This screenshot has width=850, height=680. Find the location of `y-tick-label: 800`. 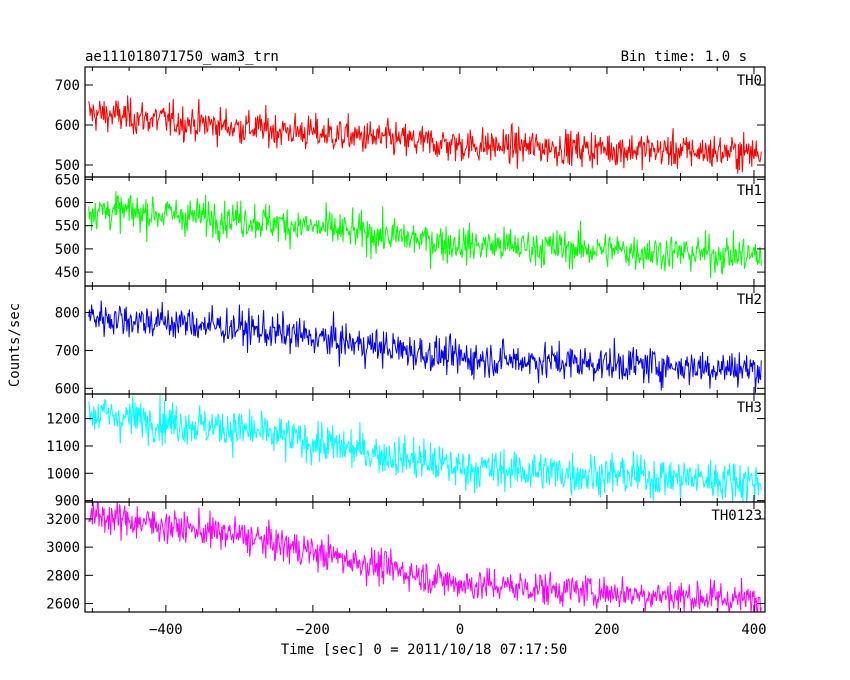

y-tick-label: 800 is located at coordinates (67, 314).